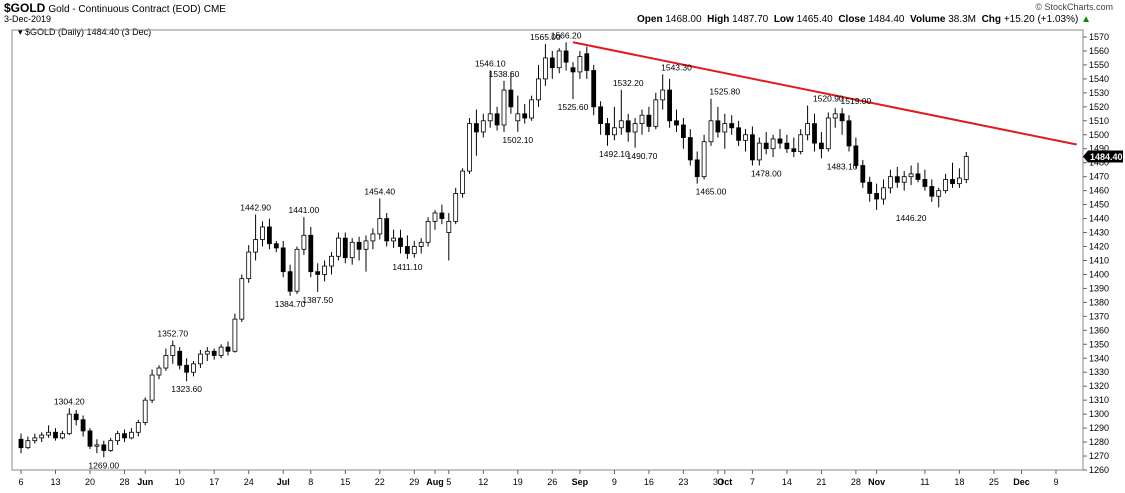  What do you see at coordinates (752, 482) in the screenshot?
I see `x-tick-label: 7` at bounding box center [752, 482].